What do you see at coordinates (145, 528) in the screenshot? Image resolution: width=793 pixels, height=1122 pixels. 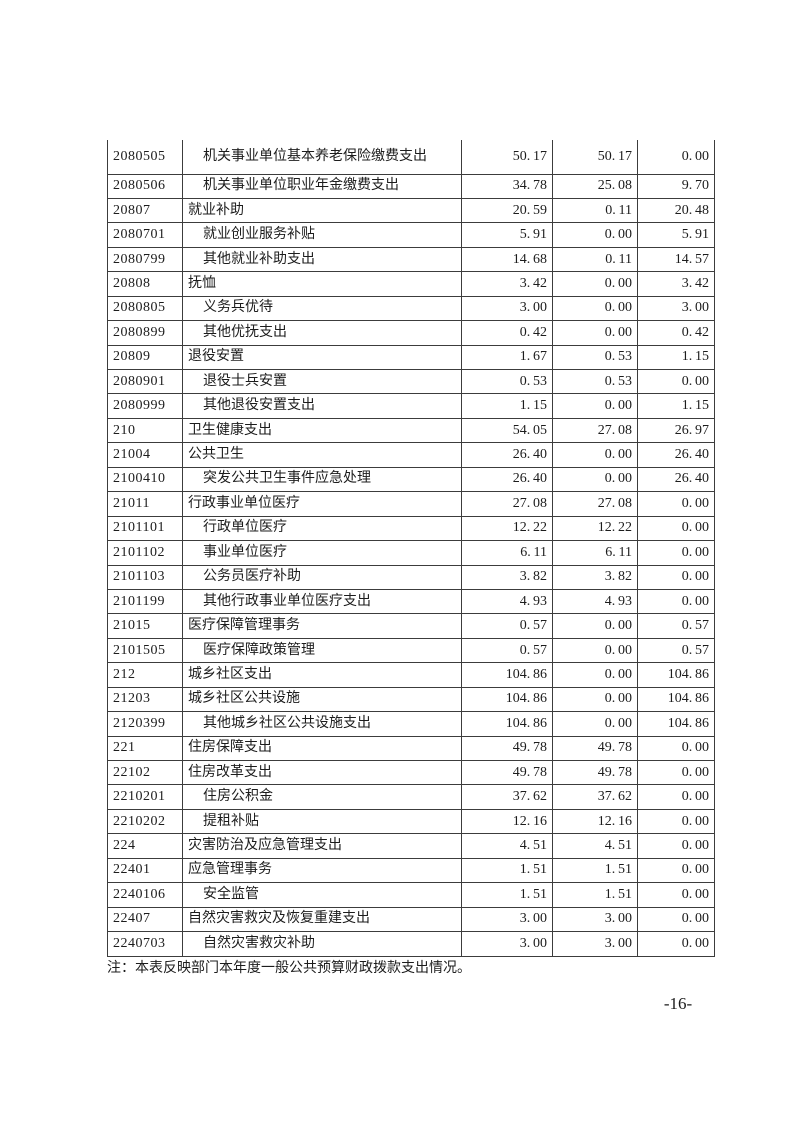 I see `row-code: 2101101` at bounding box center [145, 528].